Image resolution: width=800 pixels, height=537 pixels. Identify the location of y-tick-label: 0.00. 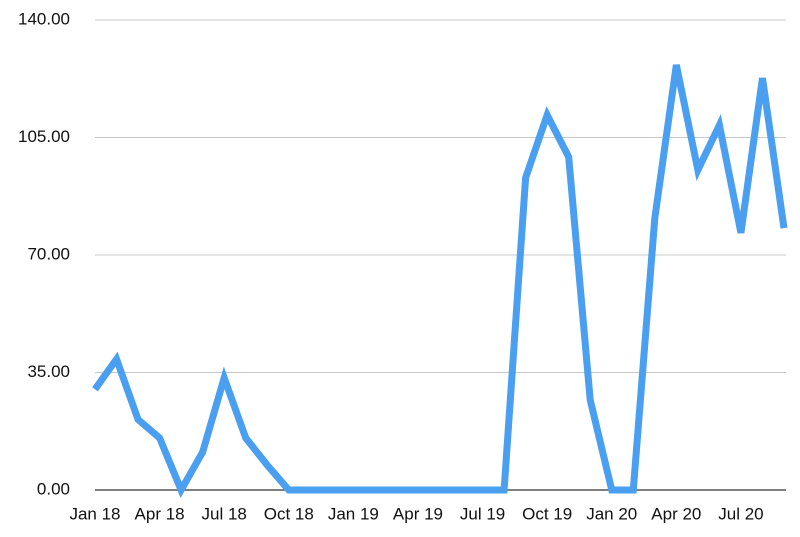
(53, 488).